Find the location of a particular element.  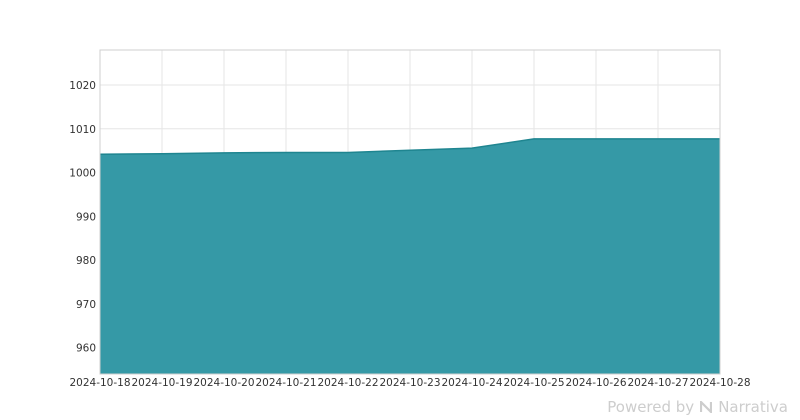

y-tick-label: 1000 is located at coordinates (82, 174).